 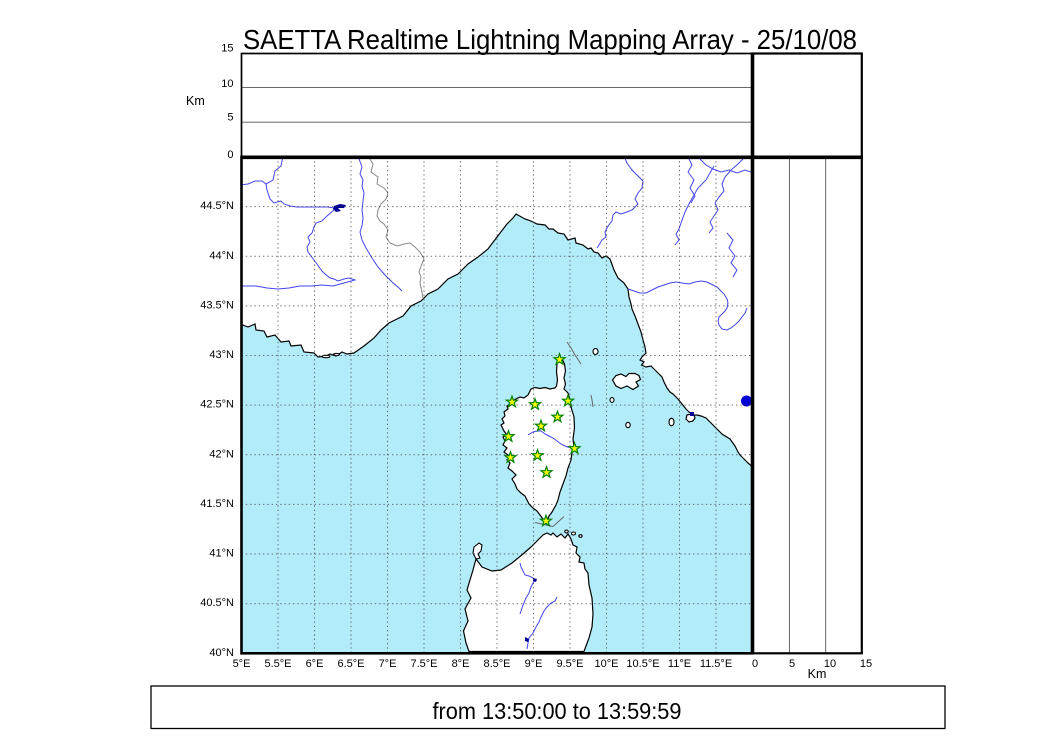 I want to click on svg-text: 7°E, so click(x=388, y=664).